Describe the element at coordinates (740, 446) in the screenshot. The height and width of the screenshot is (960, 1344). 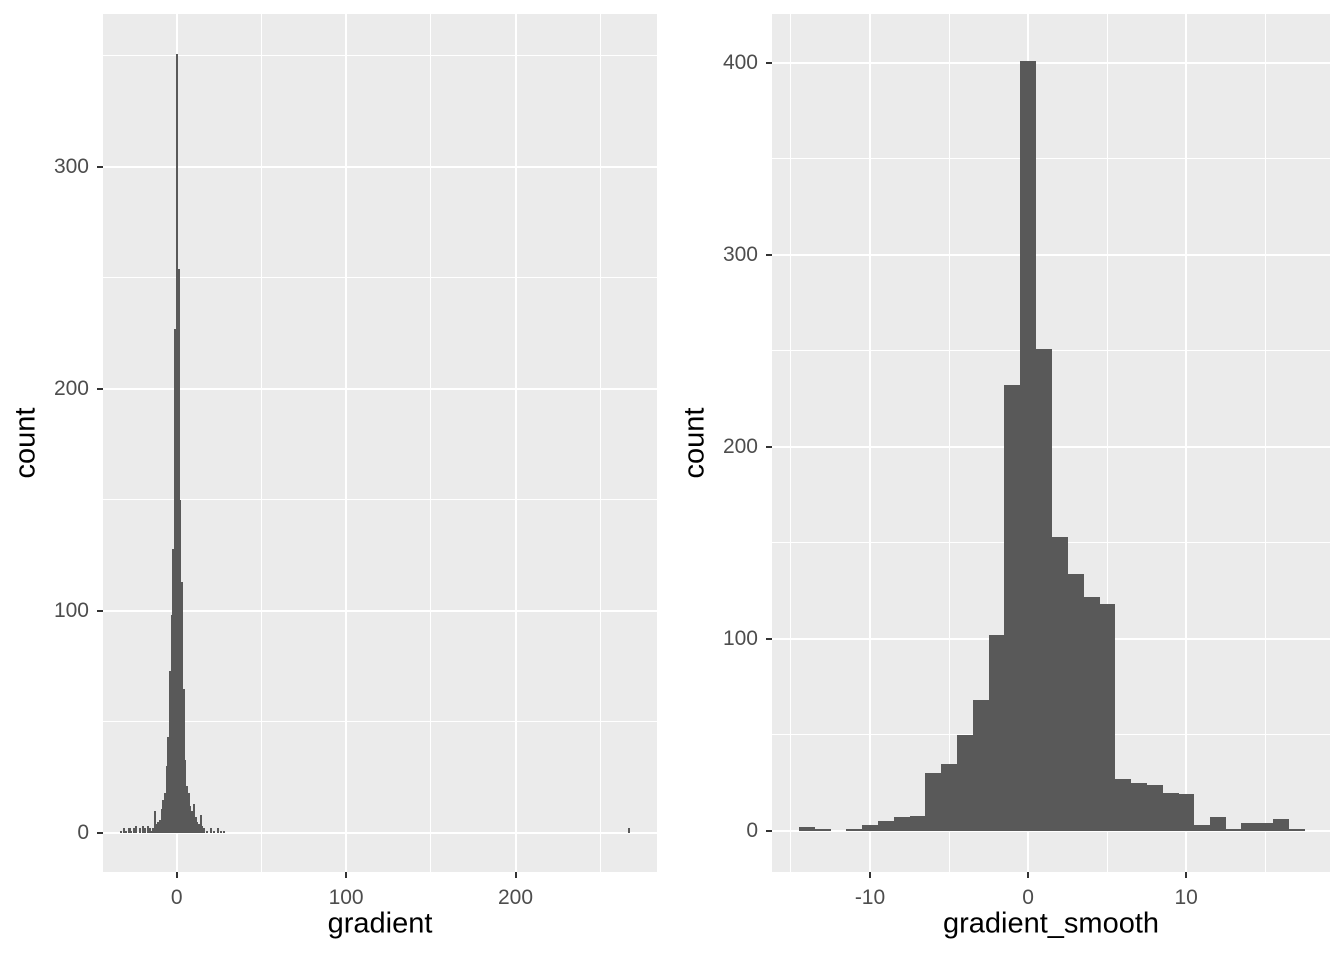
I see `y-tick-label: 200` at that location.